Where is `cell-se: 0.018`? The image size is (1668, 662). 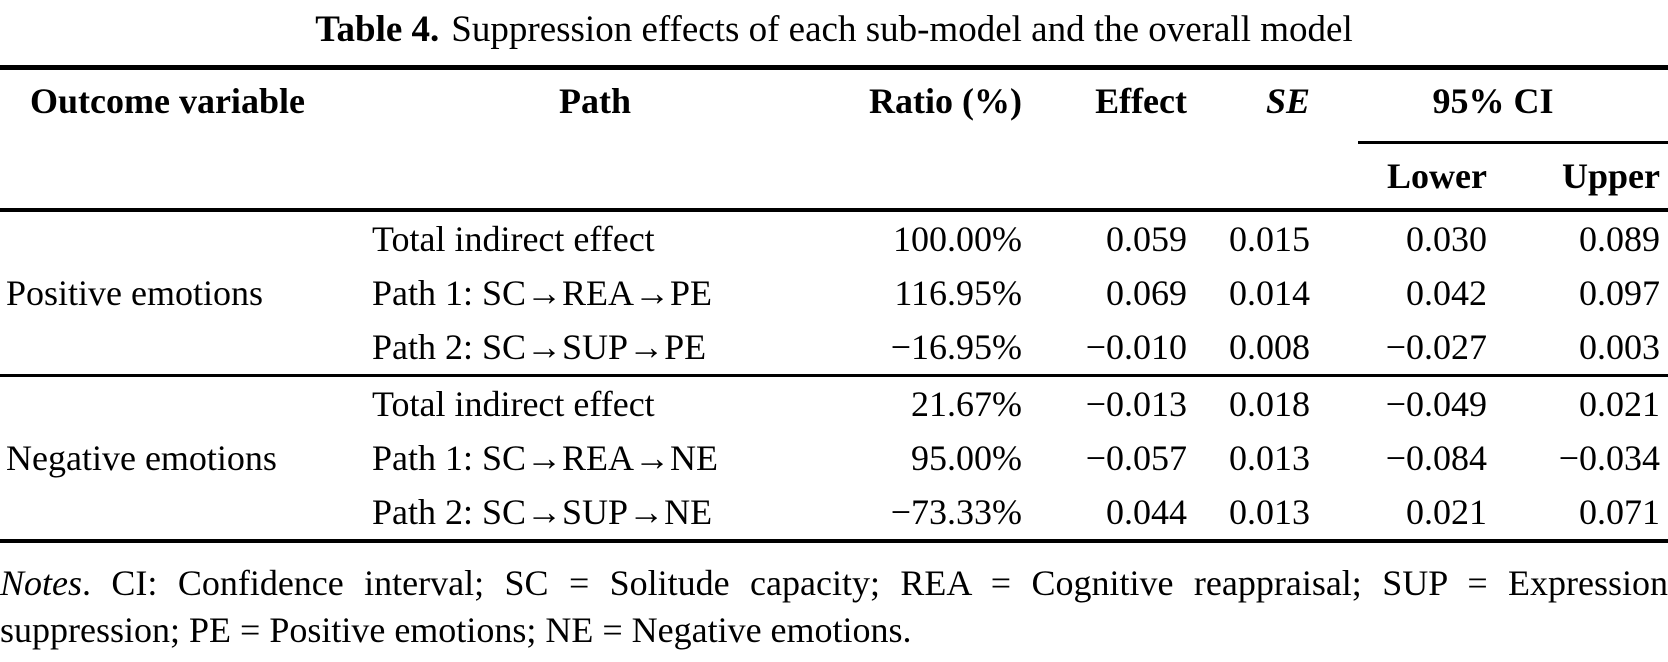
cell-se: 0.018 is located at coordinates (1269, 404).